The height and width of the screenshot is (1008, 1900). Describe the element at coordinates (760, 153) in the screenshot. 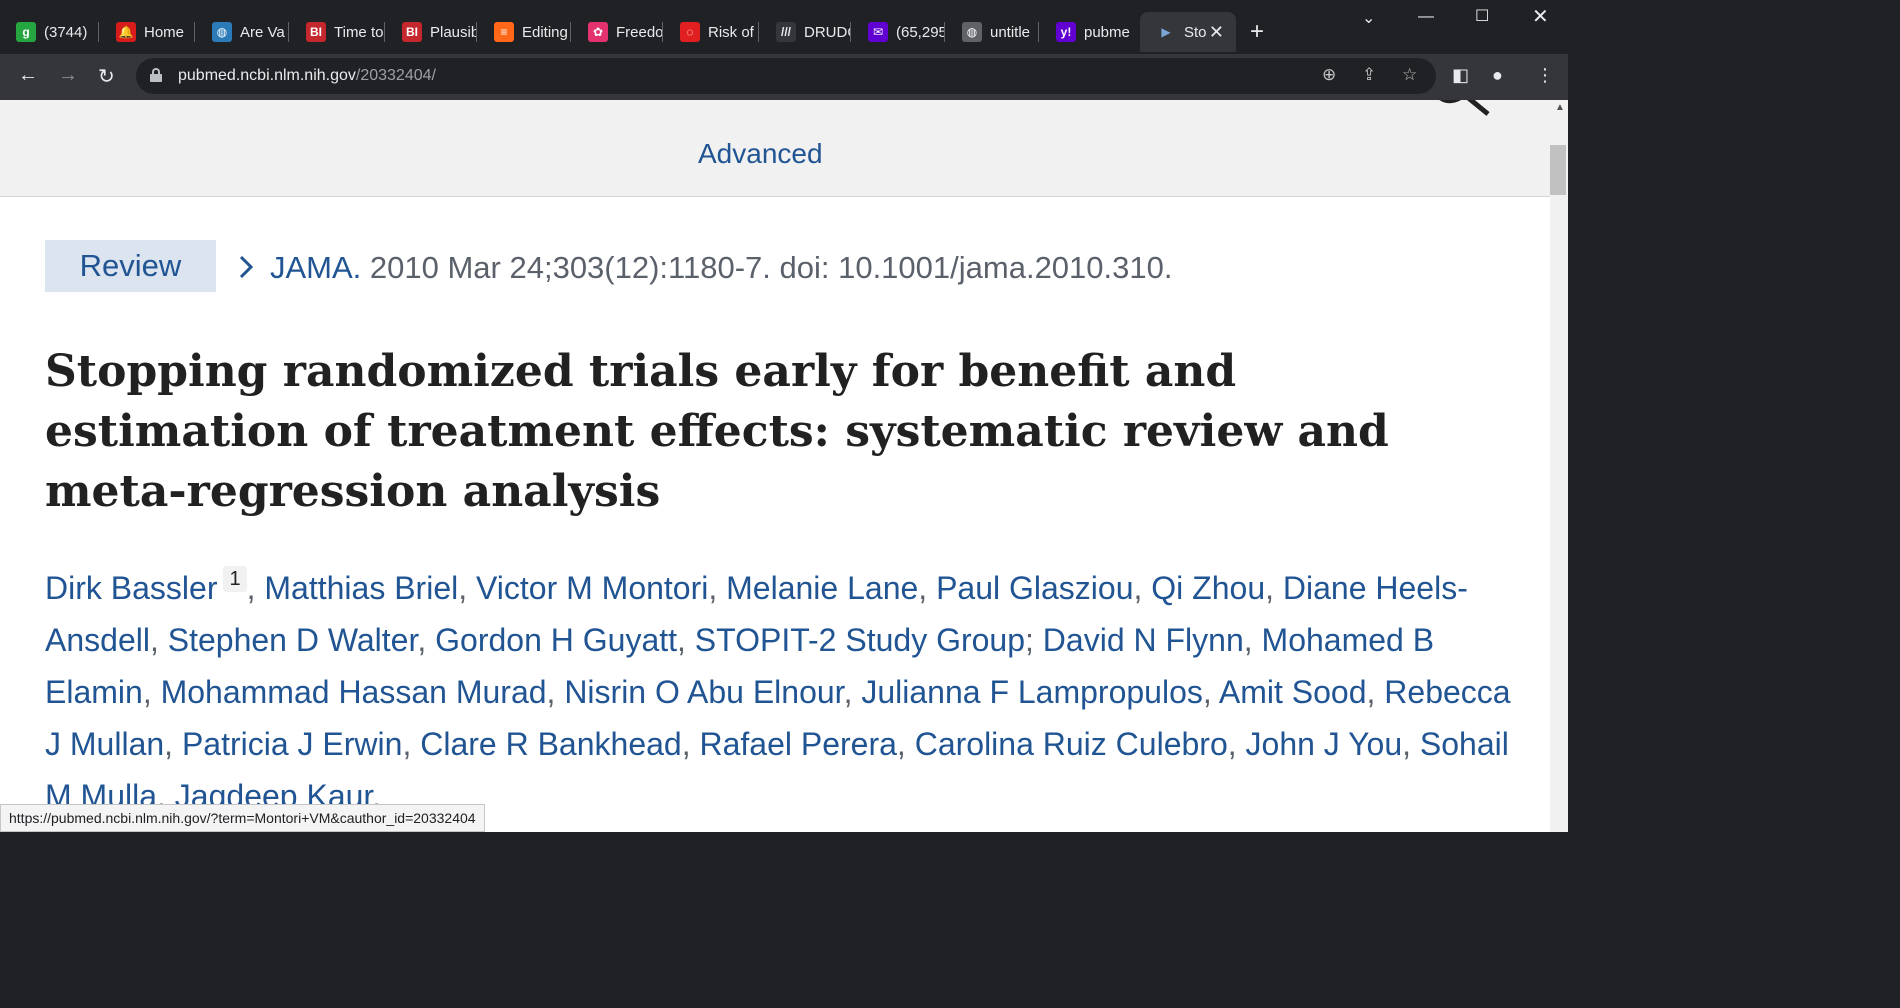

I see `advanced-search-link: Advanced` at that location.